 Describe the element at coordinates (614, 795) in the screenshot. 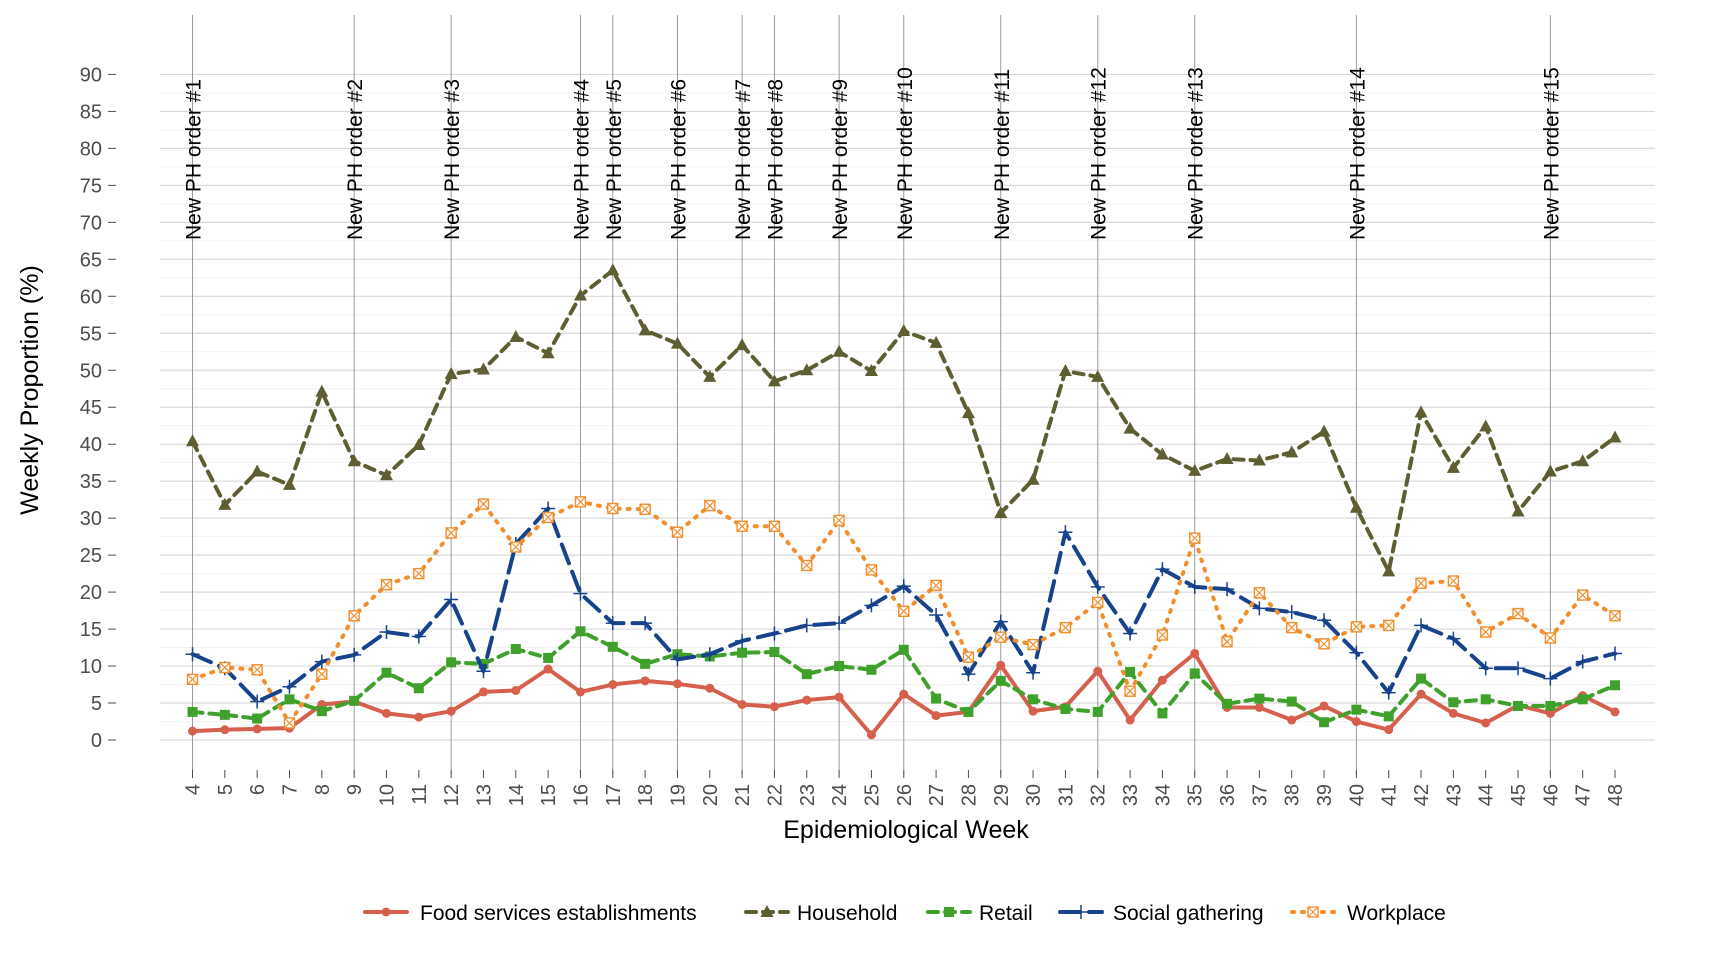

I see `x-tick-label: 17` at that location.